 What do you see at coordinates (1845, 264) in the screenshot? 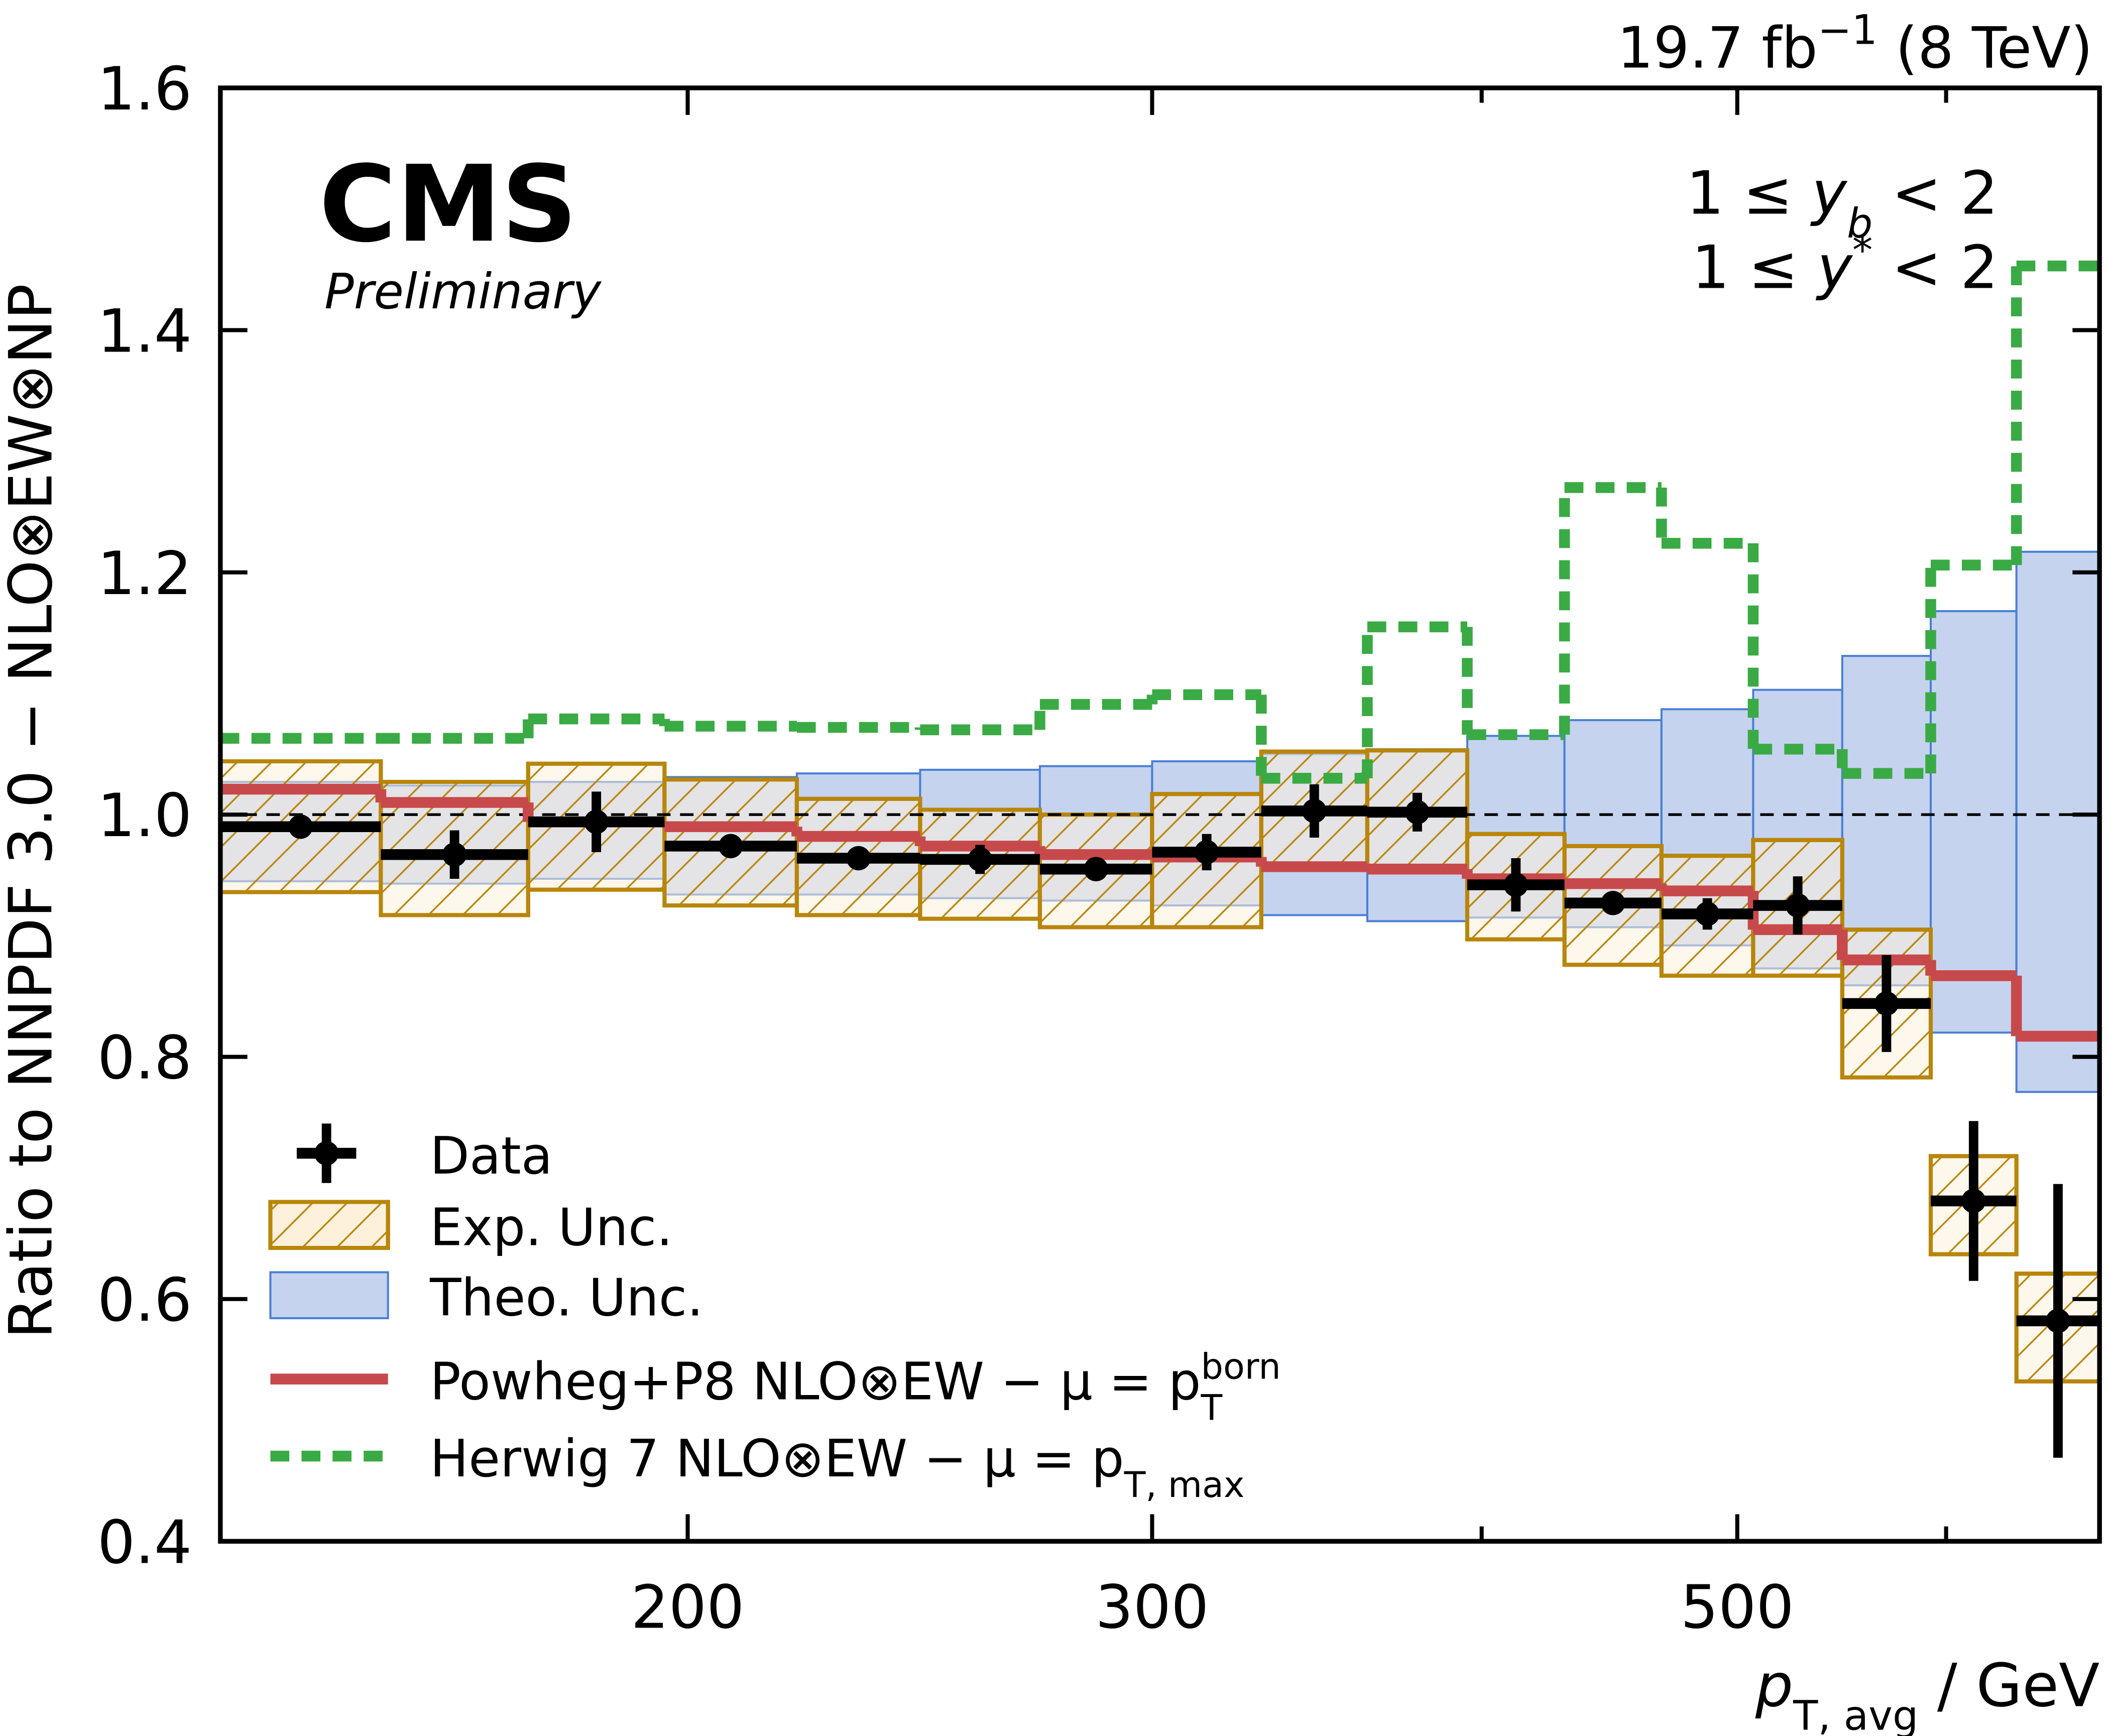
I see `region-label: 1 ≤ y* < 2` at bounding box center [1845, 264].